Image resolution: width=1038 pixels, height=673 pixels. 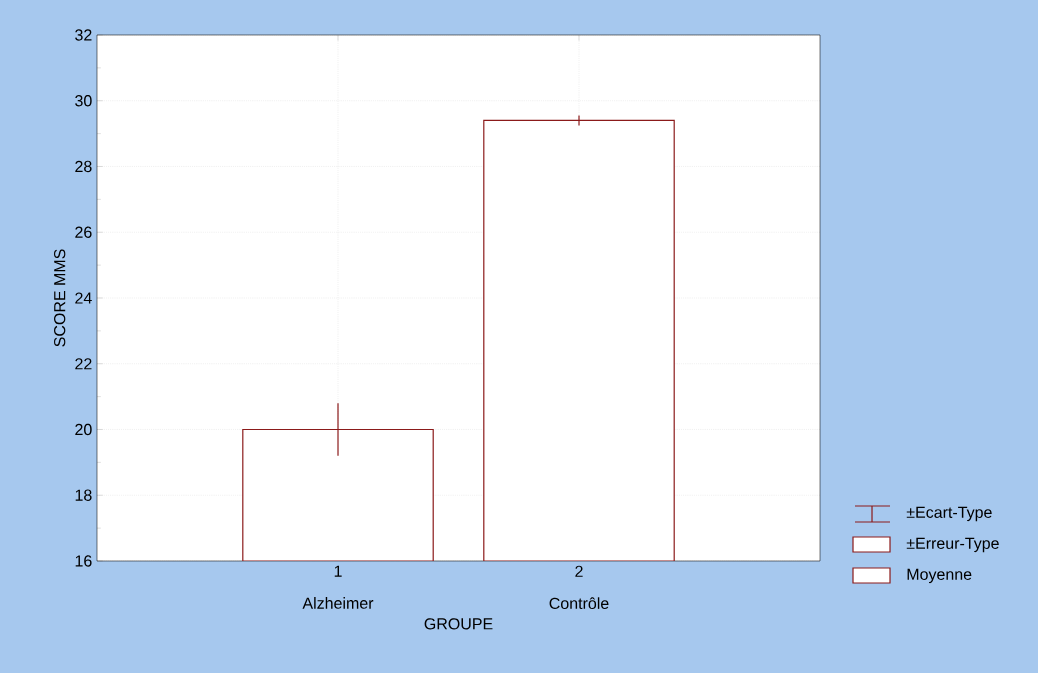 I want to click on text: 1, so click(x=338, y=571).